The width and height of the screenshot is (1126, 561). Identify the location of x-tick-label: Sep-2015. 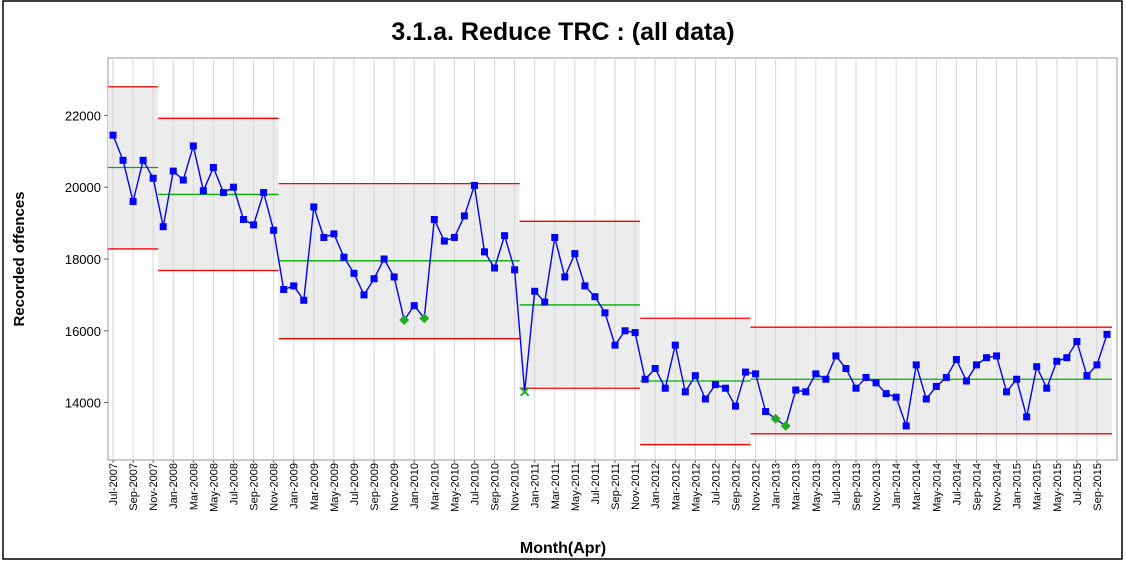
(1098, 487).